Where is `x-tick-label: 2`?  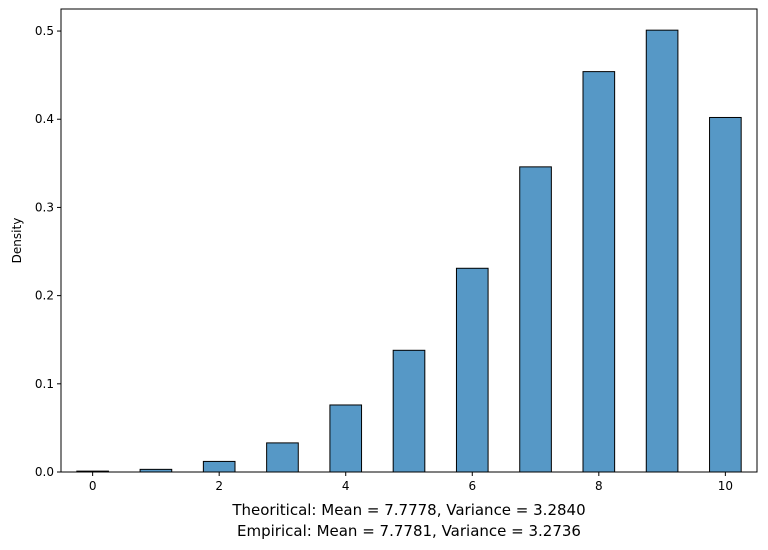 x-tick-label: 2 is located at coordinates (219, 486).